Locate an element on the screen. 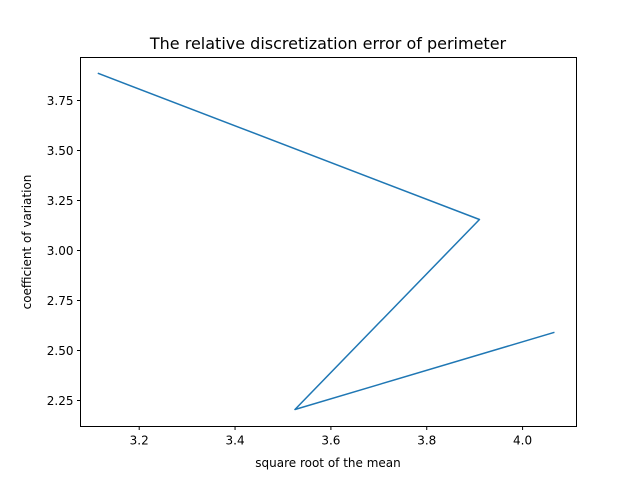 This screenshot has height=480, width=640. y-tick-label: 2.25 is located at coordinates (60, 401).